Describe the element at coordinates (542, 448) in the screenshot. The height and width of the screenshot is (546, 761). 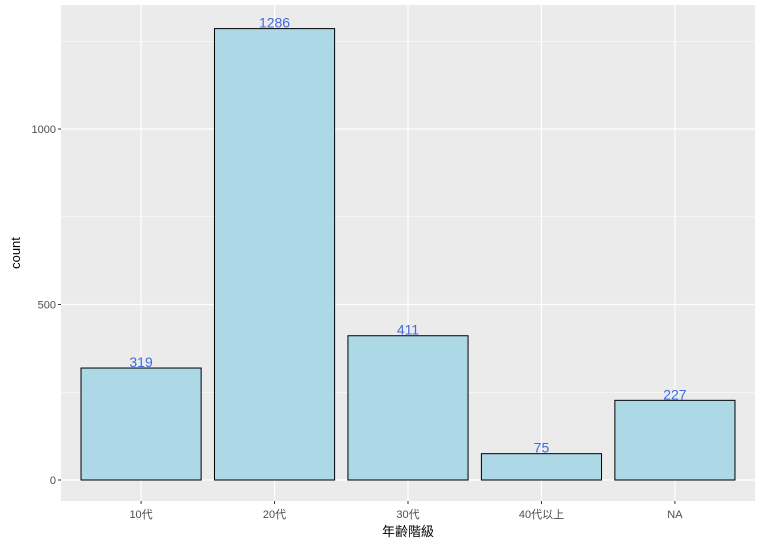
I see `data-label: 75` at that location.